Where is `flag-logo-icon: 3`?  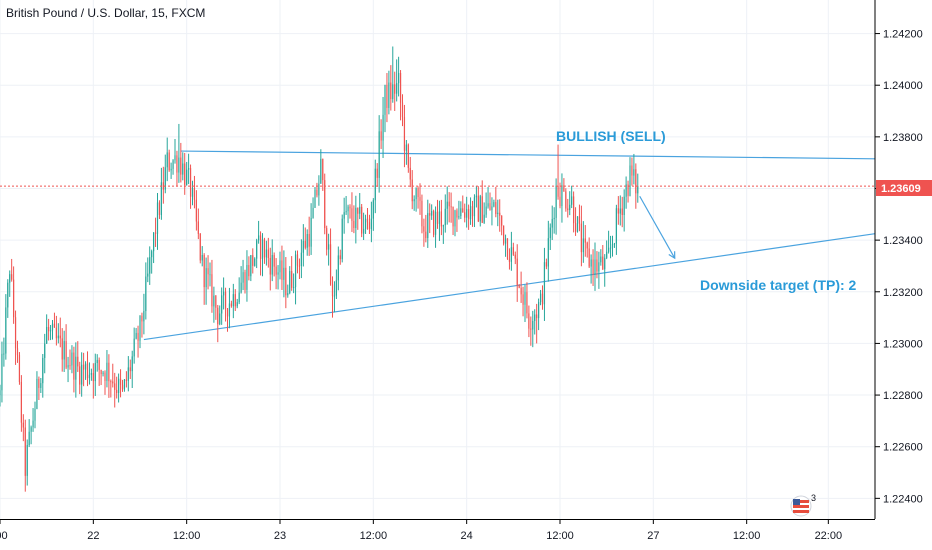 flag-logo-icon: 3 is located at coordinates (803, 505).